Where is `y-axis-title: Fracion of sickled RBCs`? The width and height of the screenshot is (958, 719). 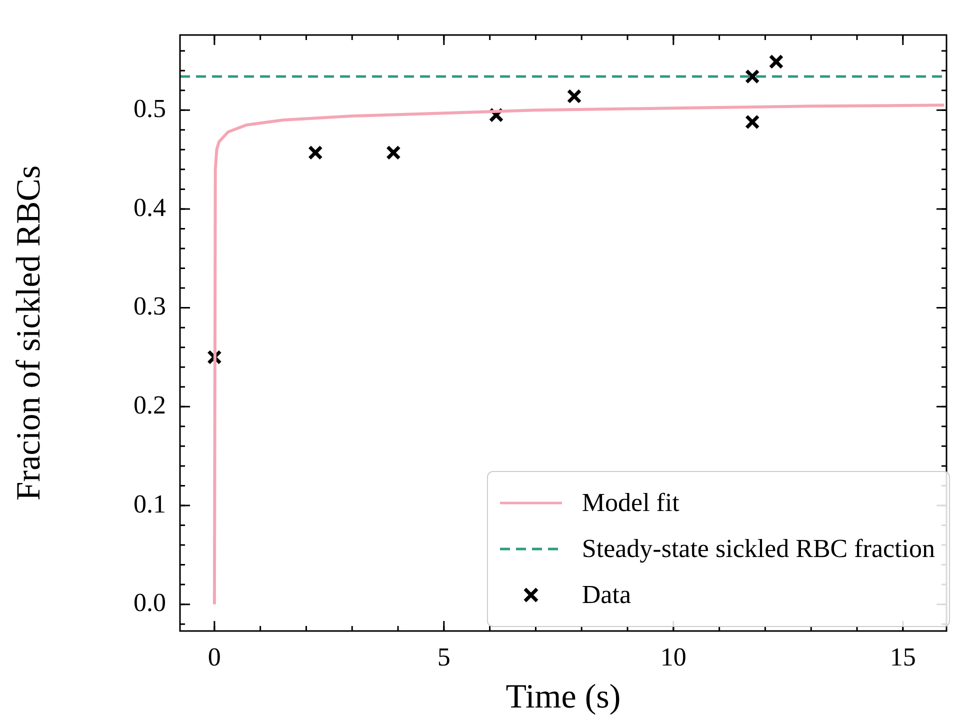 y-axis-title: Fracion of sickled RBCs is located at coordinates (29, 333).